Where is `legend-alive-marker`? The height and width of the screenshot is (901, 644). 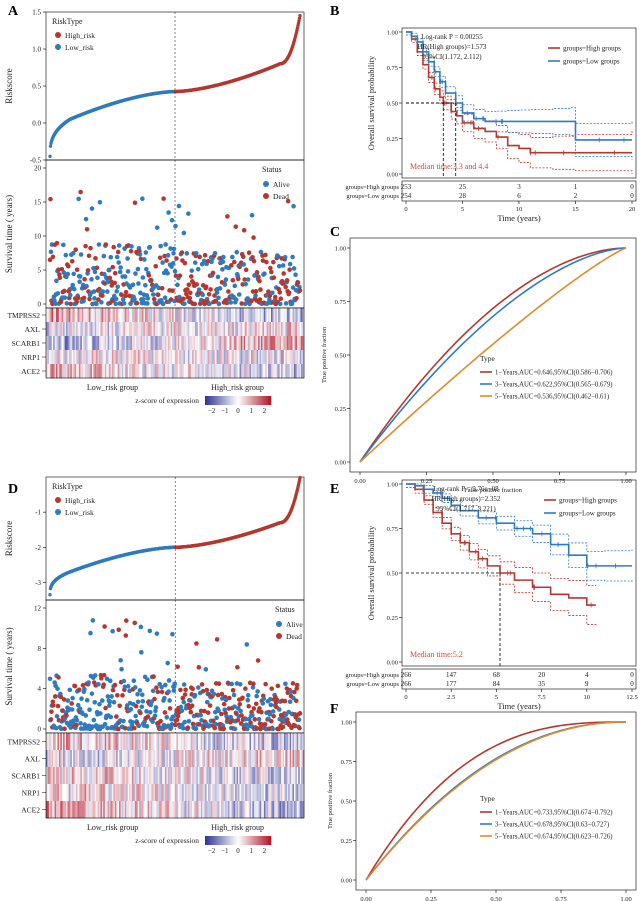 legend-alive-marker is located at coordinates (279, 624).